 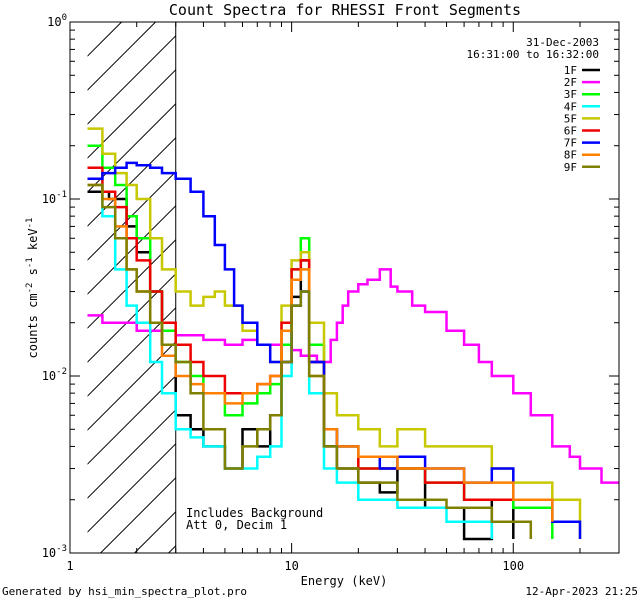 I want to click on annotation-attenuator: Att 0, Decim 1, so click(x=236, y=525).